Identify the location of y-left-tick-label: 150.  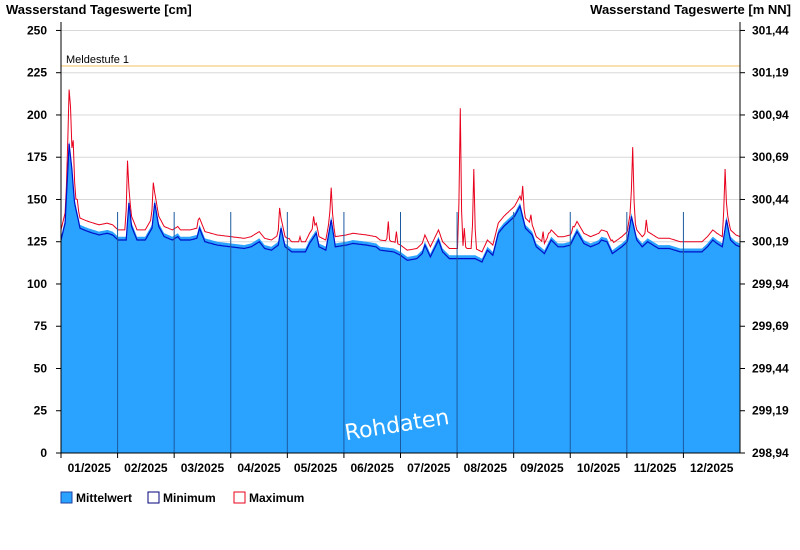
(37, 199).